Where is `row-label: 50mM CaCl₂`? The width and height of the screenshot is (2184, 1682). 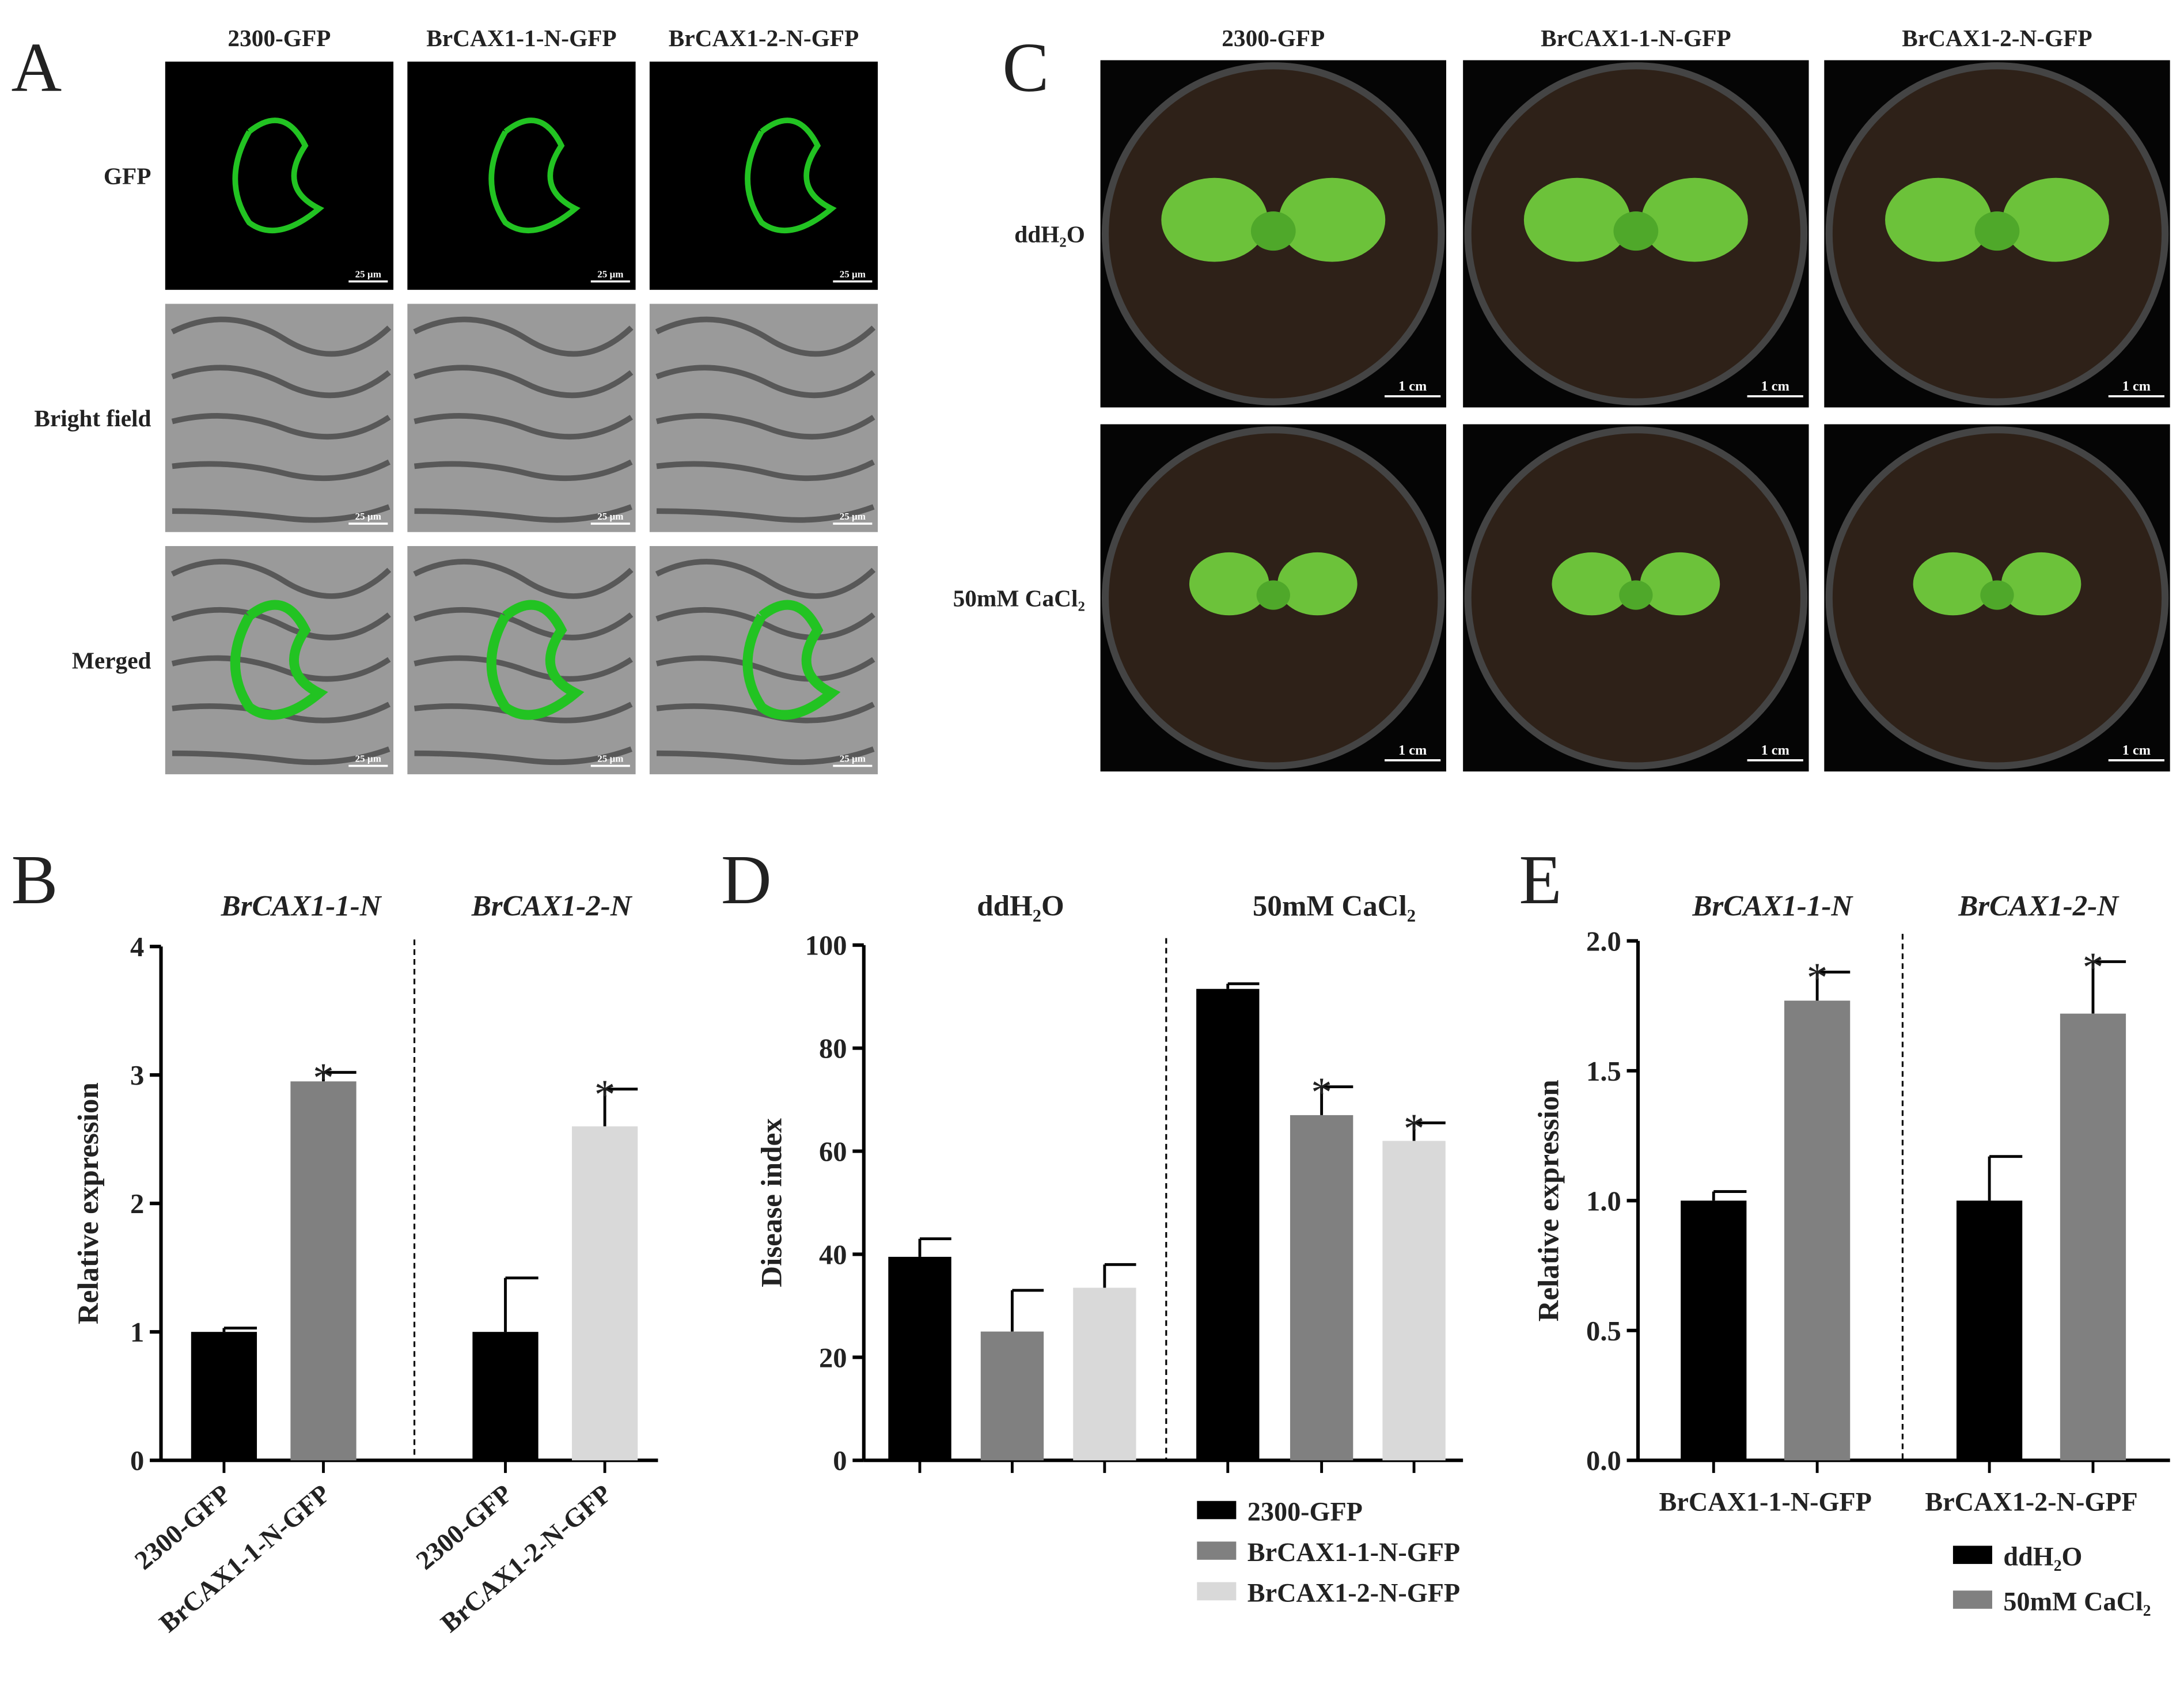 row-label: 50mM CaCl₂ is located at coordinates (1019, 598).